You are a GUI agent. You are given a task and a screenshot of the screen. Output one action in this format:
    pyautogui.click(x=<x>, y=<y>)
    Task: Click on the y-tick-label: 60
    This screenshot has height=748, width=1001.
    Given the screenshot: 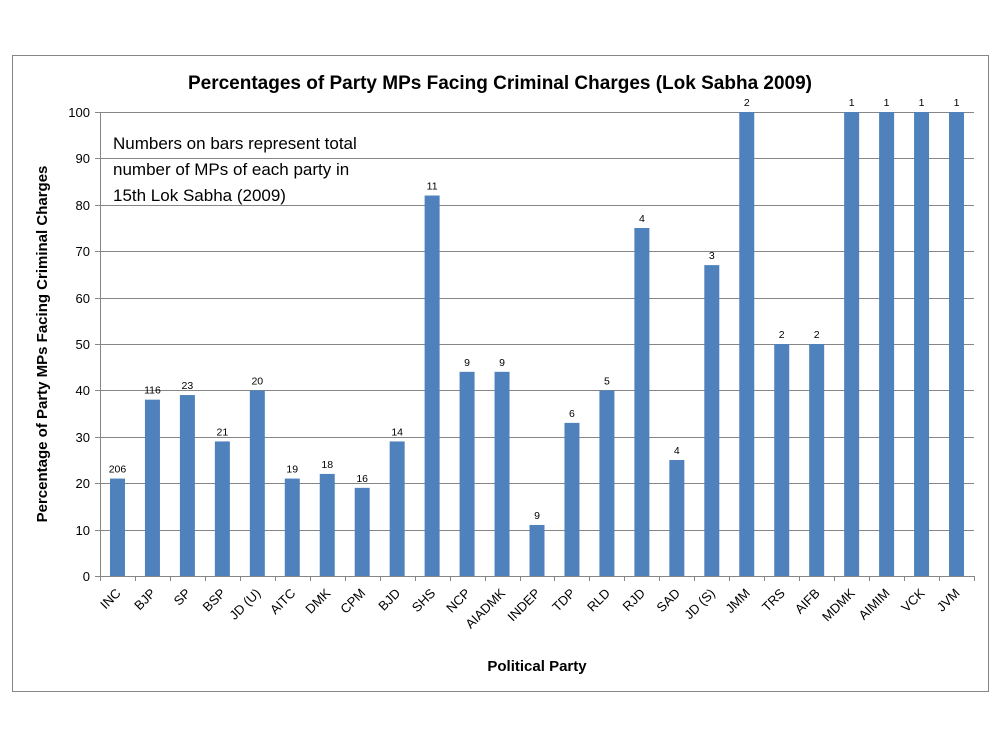 What is the action you would take?
    pyautogui.click(x=83, y=298)
    